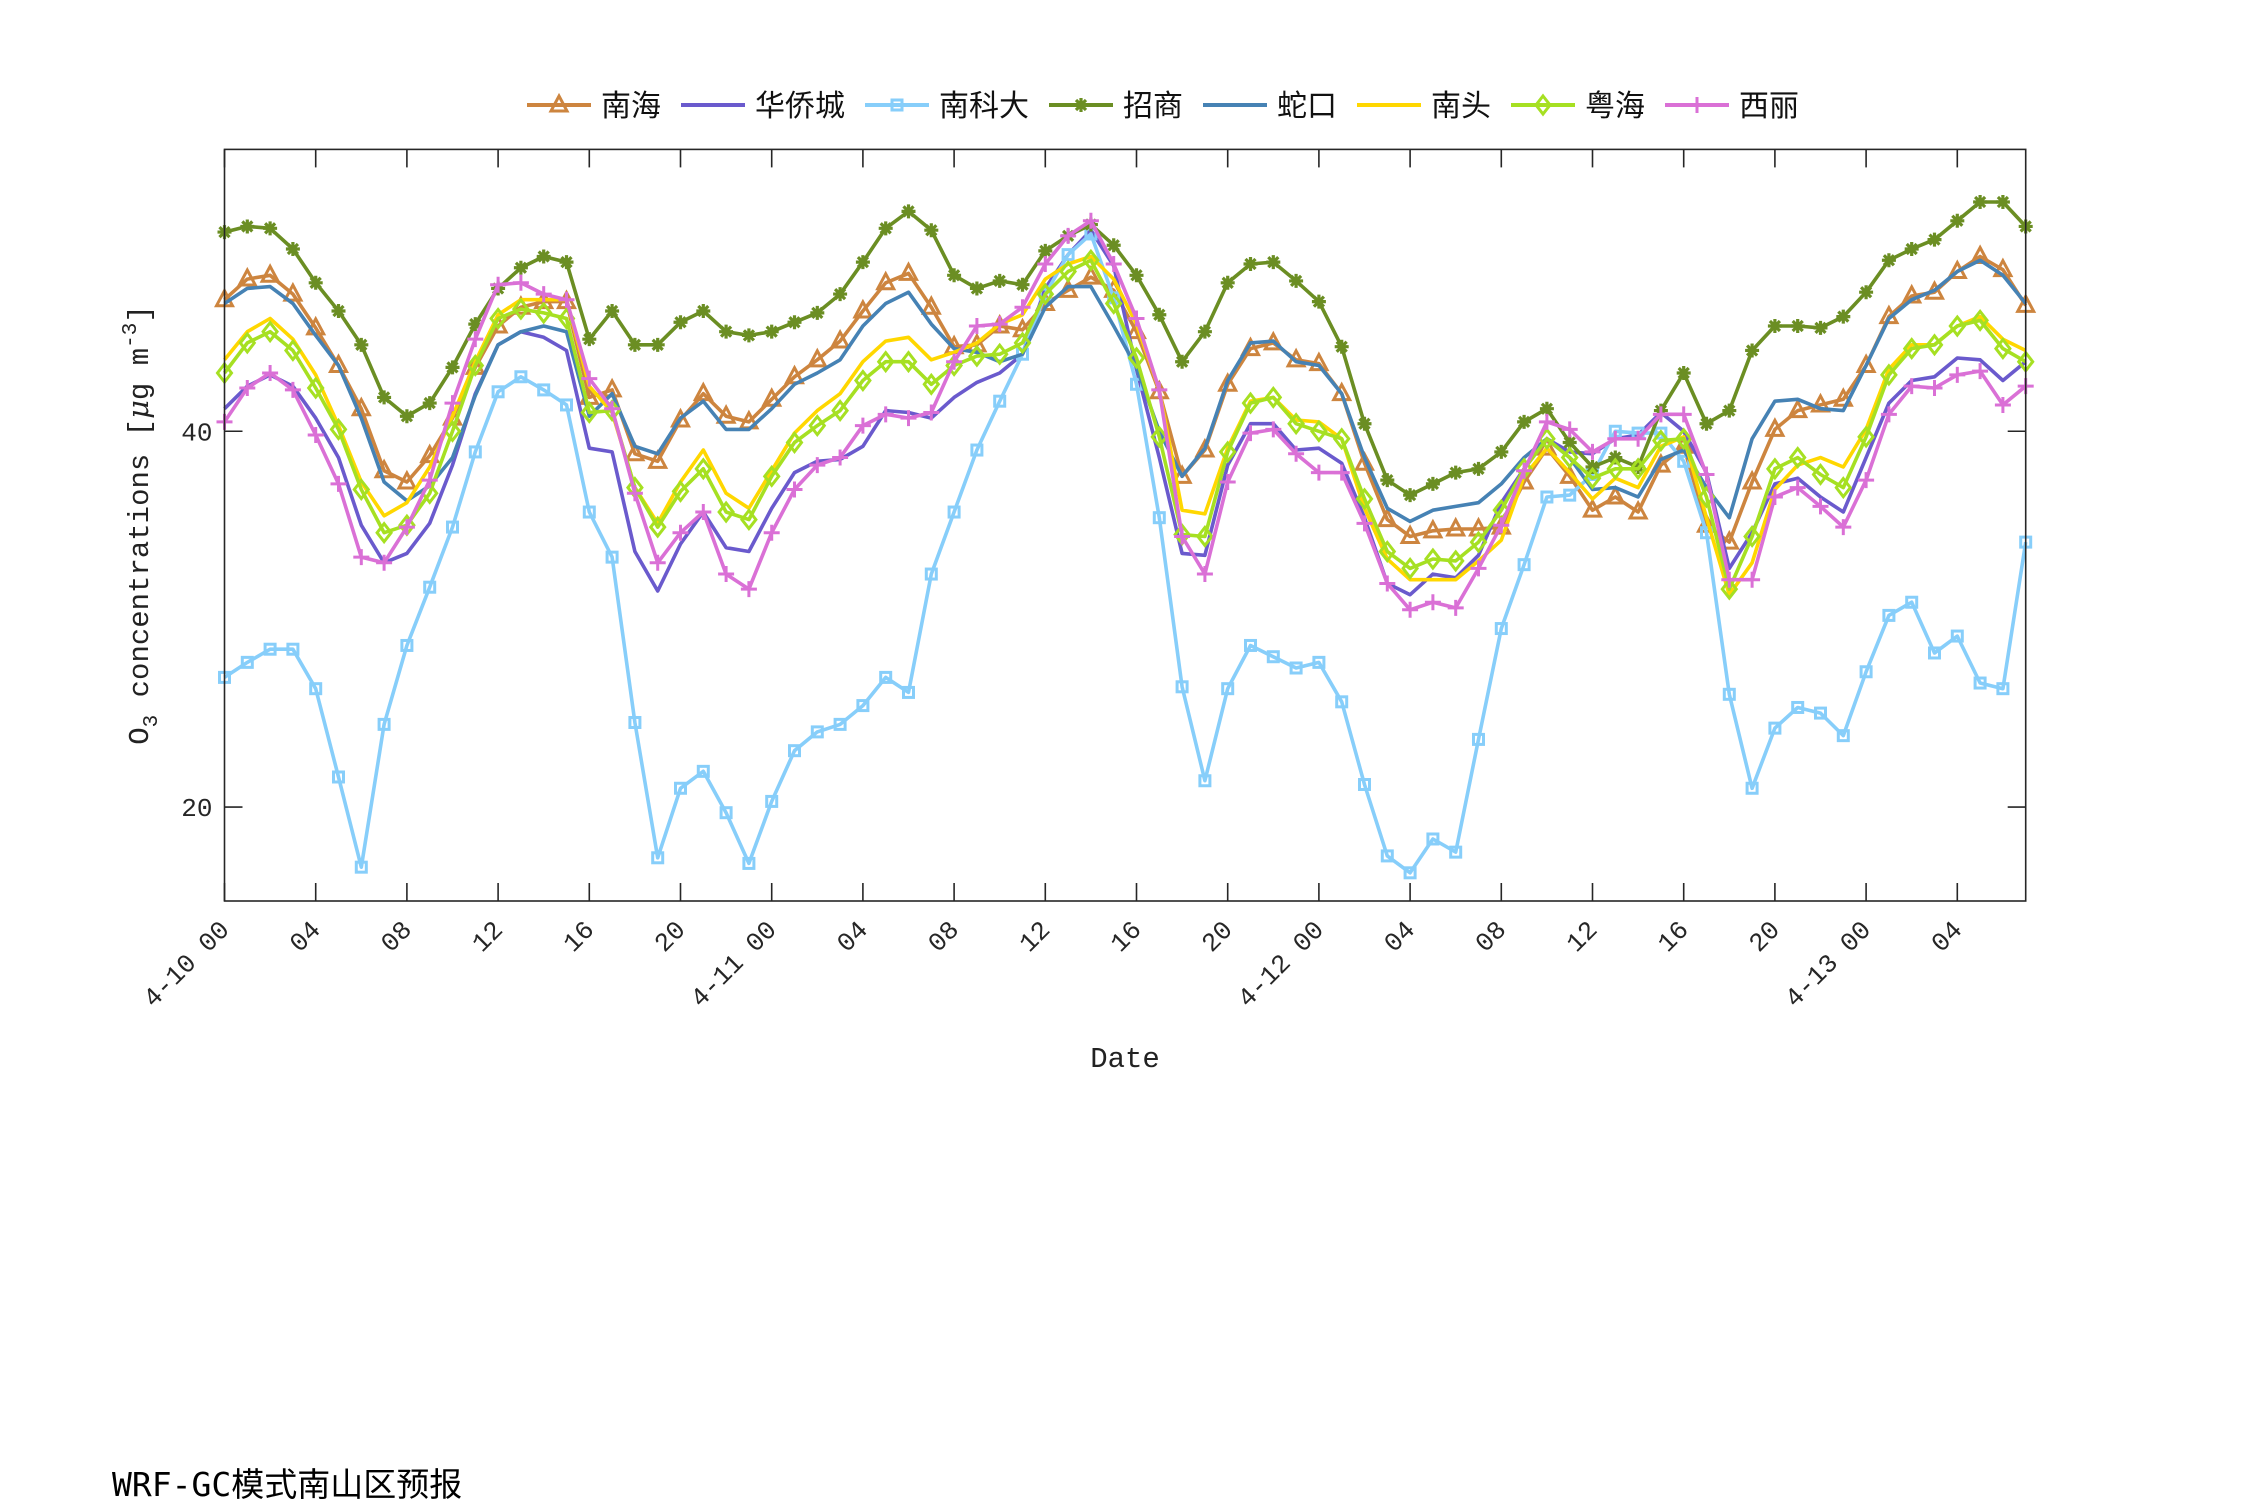 This screenshot has height=1506, width=2250. What do you see at coordinates (487, 936) in the screenshot?
I see `x-tick-label: 12` at bounding box center [487, 936].